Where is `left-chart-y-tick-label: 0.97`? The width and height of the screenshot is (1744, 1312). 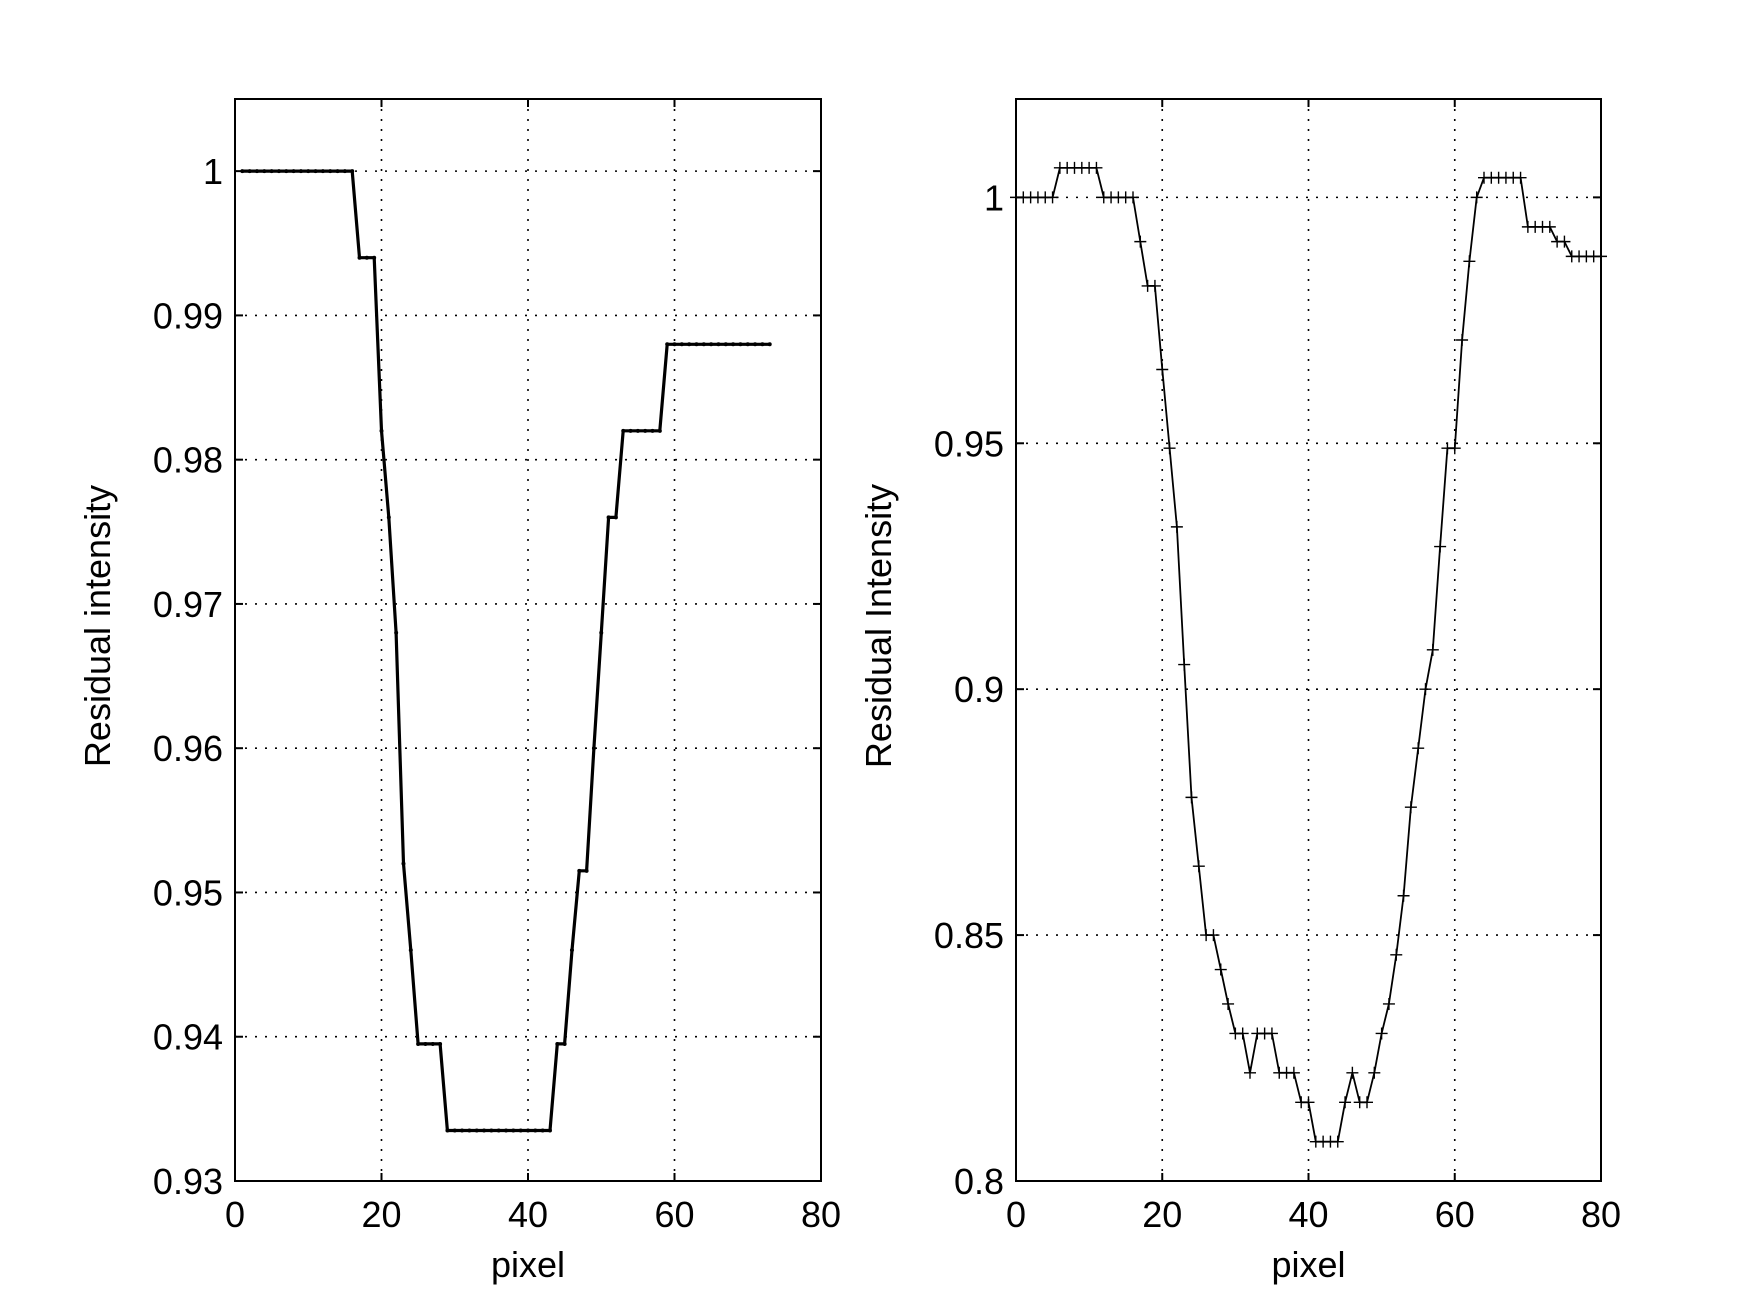 left-chart-y-tick-label: 0.97 is located at coordinates (188, 604).